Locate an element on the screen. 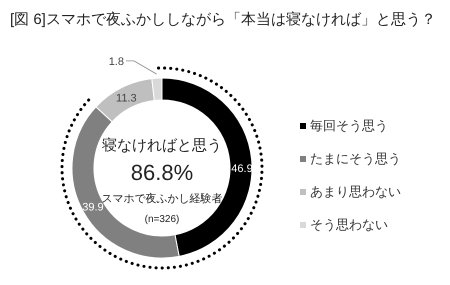 This screenshot has height=285, width=450. text: スマホで夜ふかし経験者 is located at coordinates (162, 198).